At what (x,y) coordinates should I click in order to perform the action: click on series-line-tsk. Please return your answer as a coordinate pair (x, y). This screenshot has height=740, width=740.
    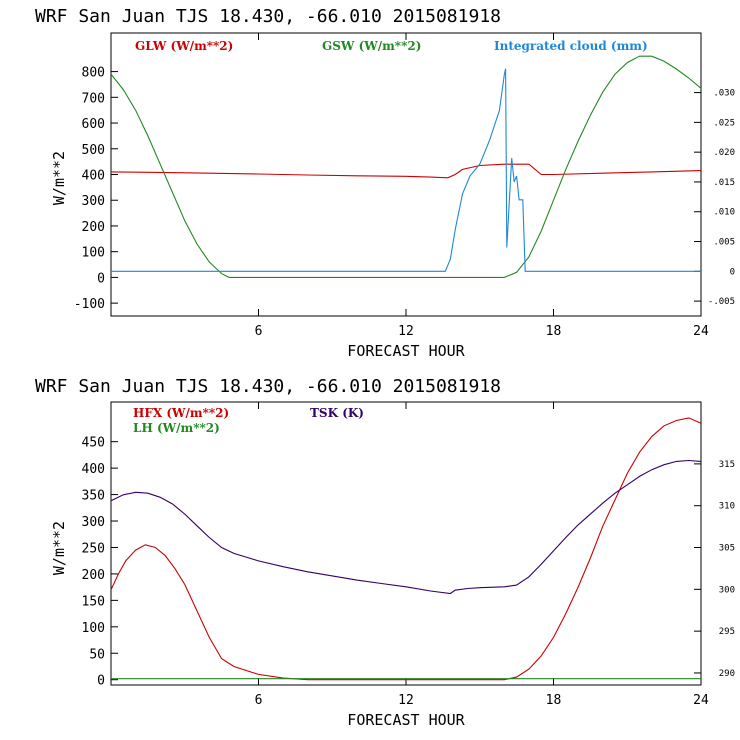
    Looking at the image, I should click on (406, 527).